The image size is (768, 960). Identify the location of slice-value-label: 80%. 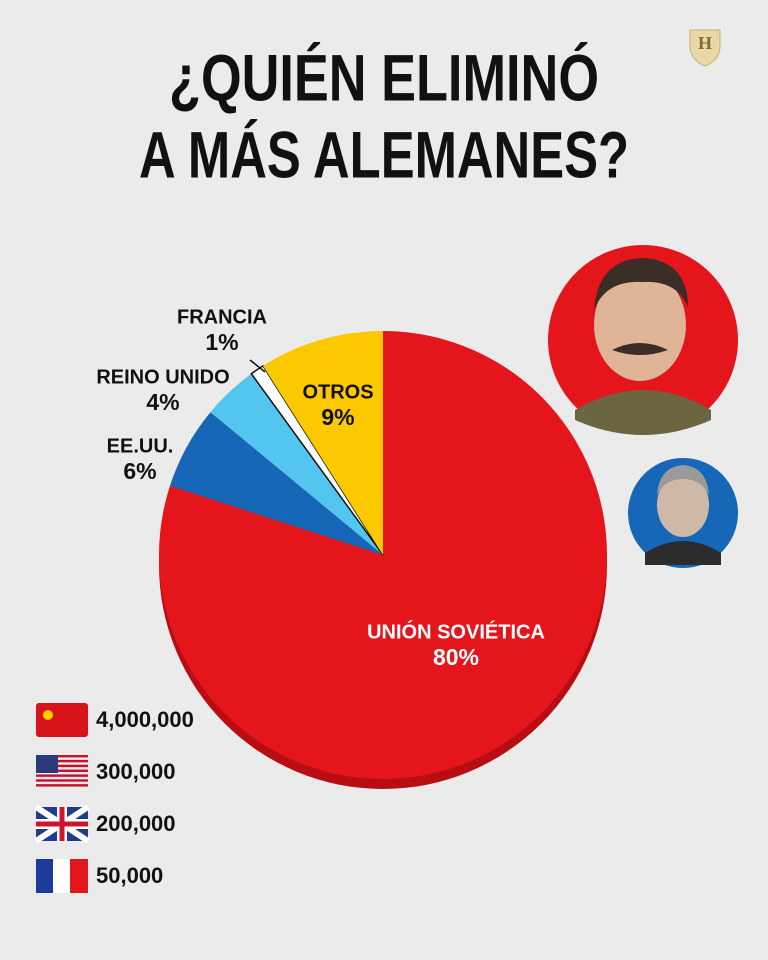
(456, 657).